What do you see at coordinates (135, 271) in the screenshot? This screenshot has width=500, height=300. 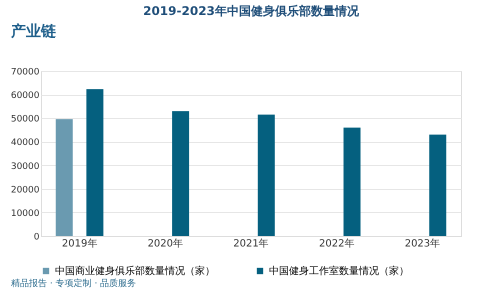 I see `legend-label: 中国商业健身俱乐部数量情况（家）` at bounding box center [135, 271].